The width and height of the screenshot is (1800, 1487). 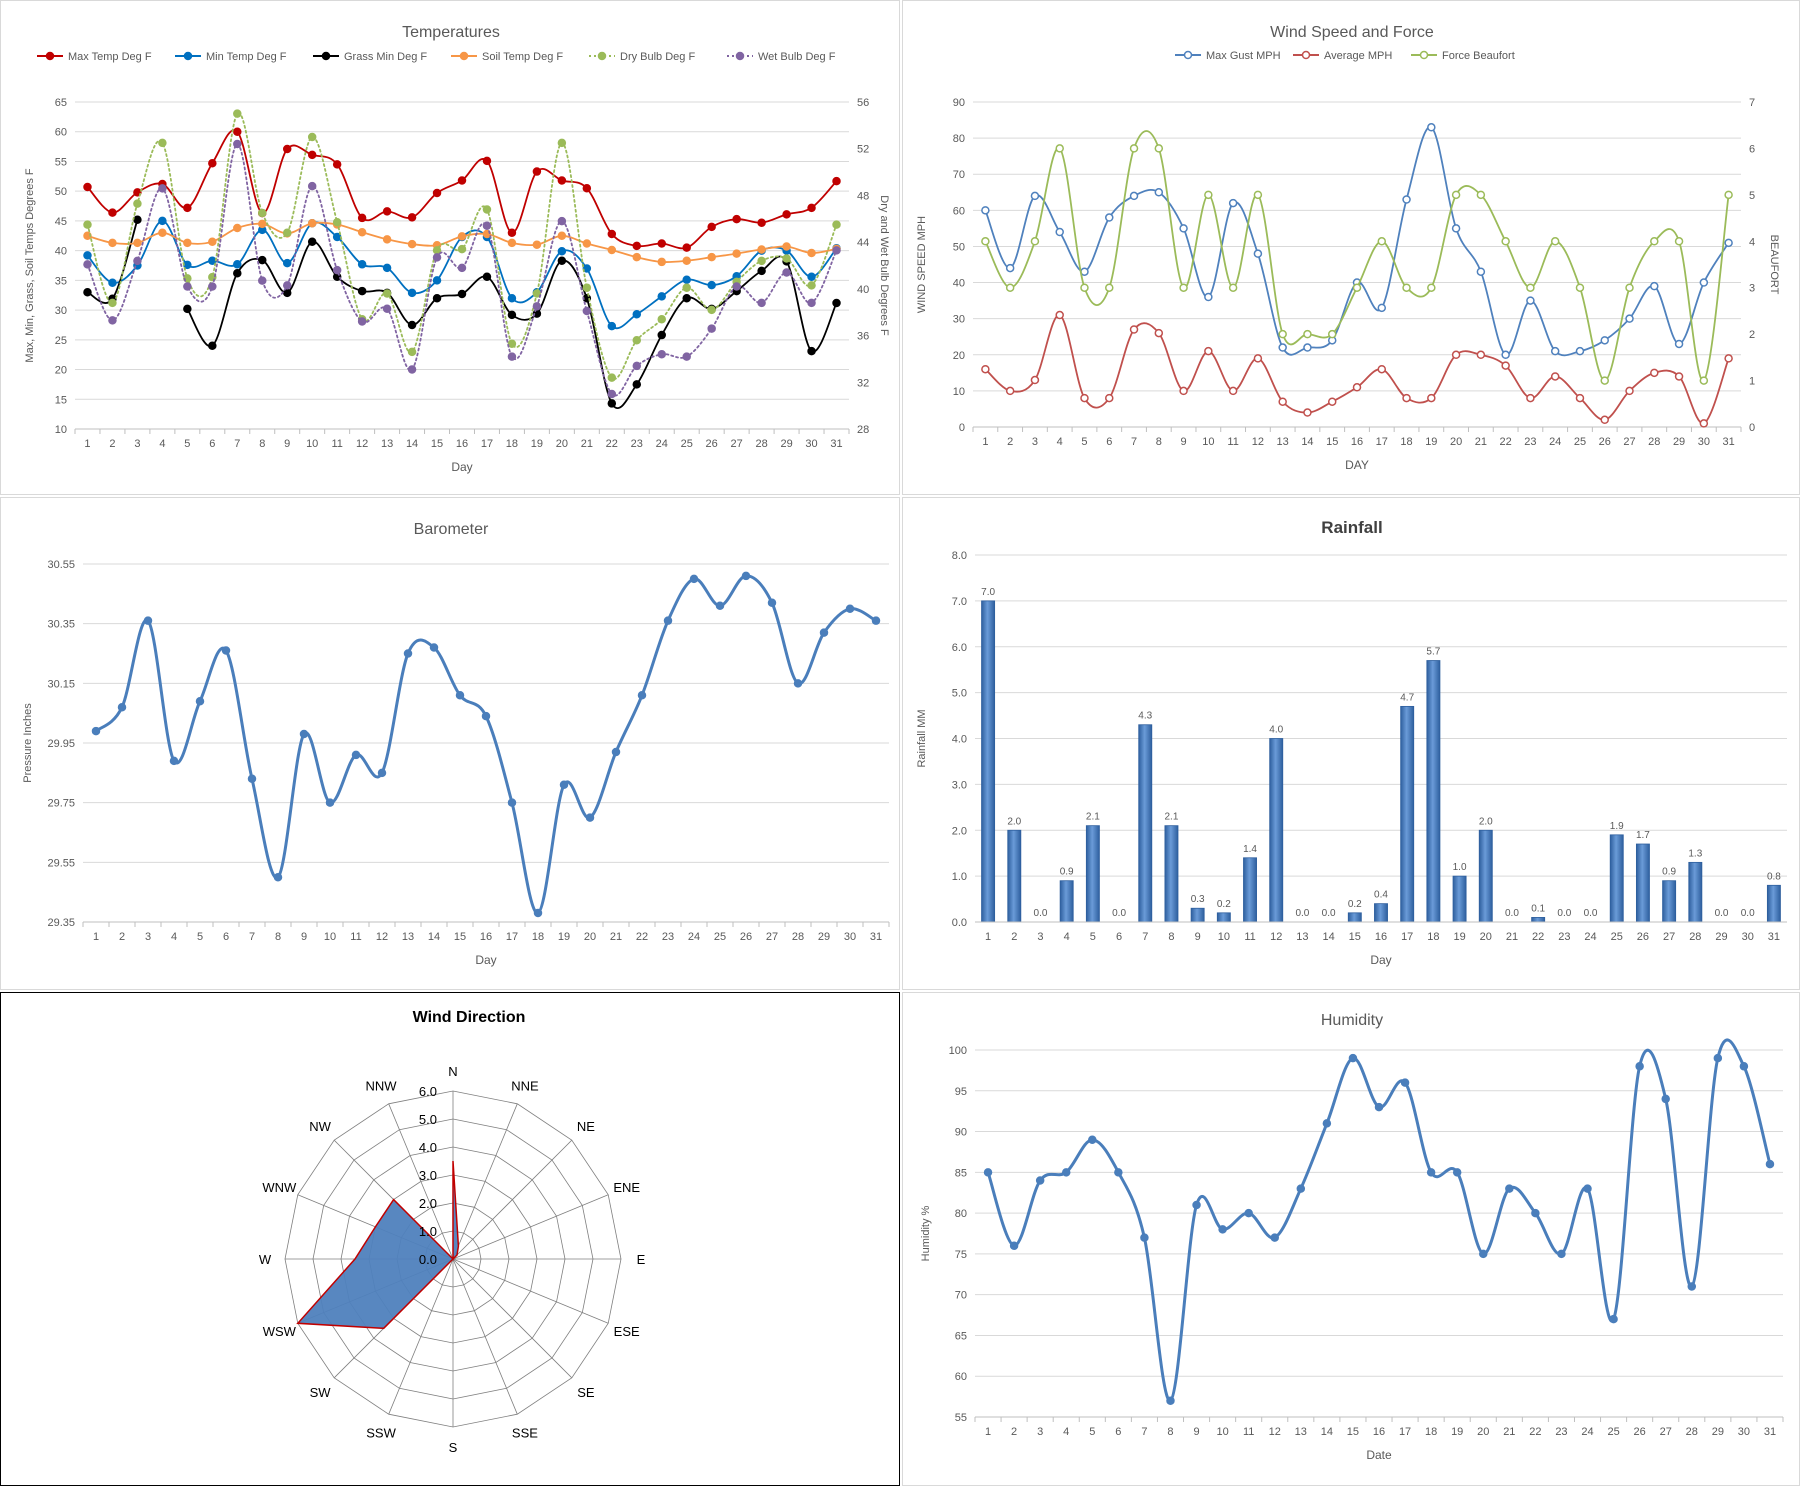 I want to click on data-label: 1.7, so click(x=1643, y=835).